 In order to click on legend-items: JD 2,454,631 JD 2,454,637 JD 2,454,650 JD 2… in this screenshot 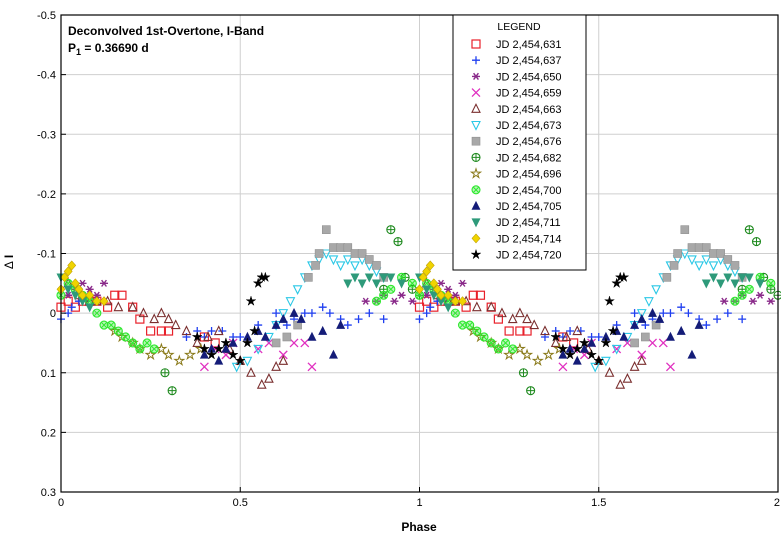, I will do `click(515, 150)`.